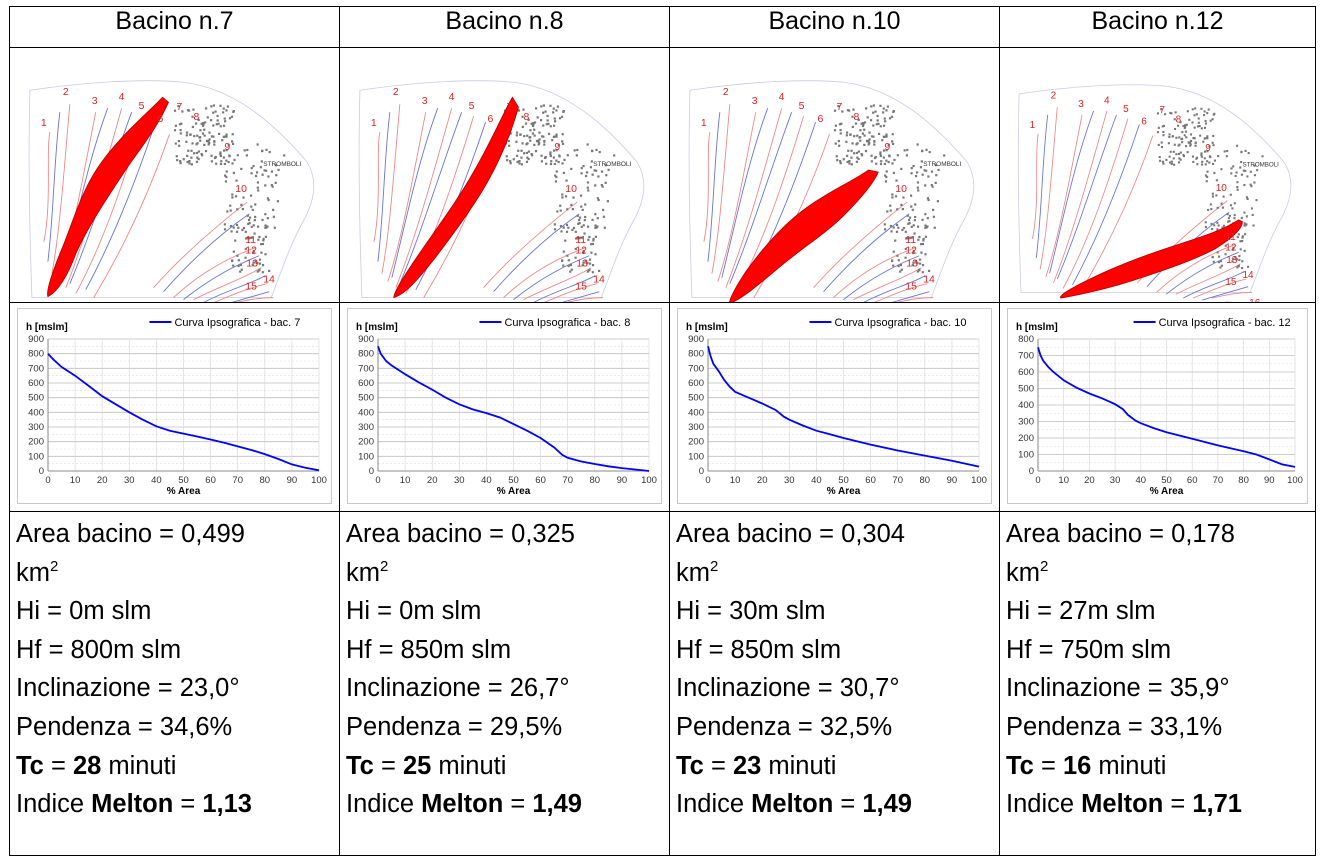 The height and width of the screenshot is (864, 1322). What do you see at coordinates (837, 573) in the screenshot?
I see `area-unit-line: km2` at bounding box center [837, 573].